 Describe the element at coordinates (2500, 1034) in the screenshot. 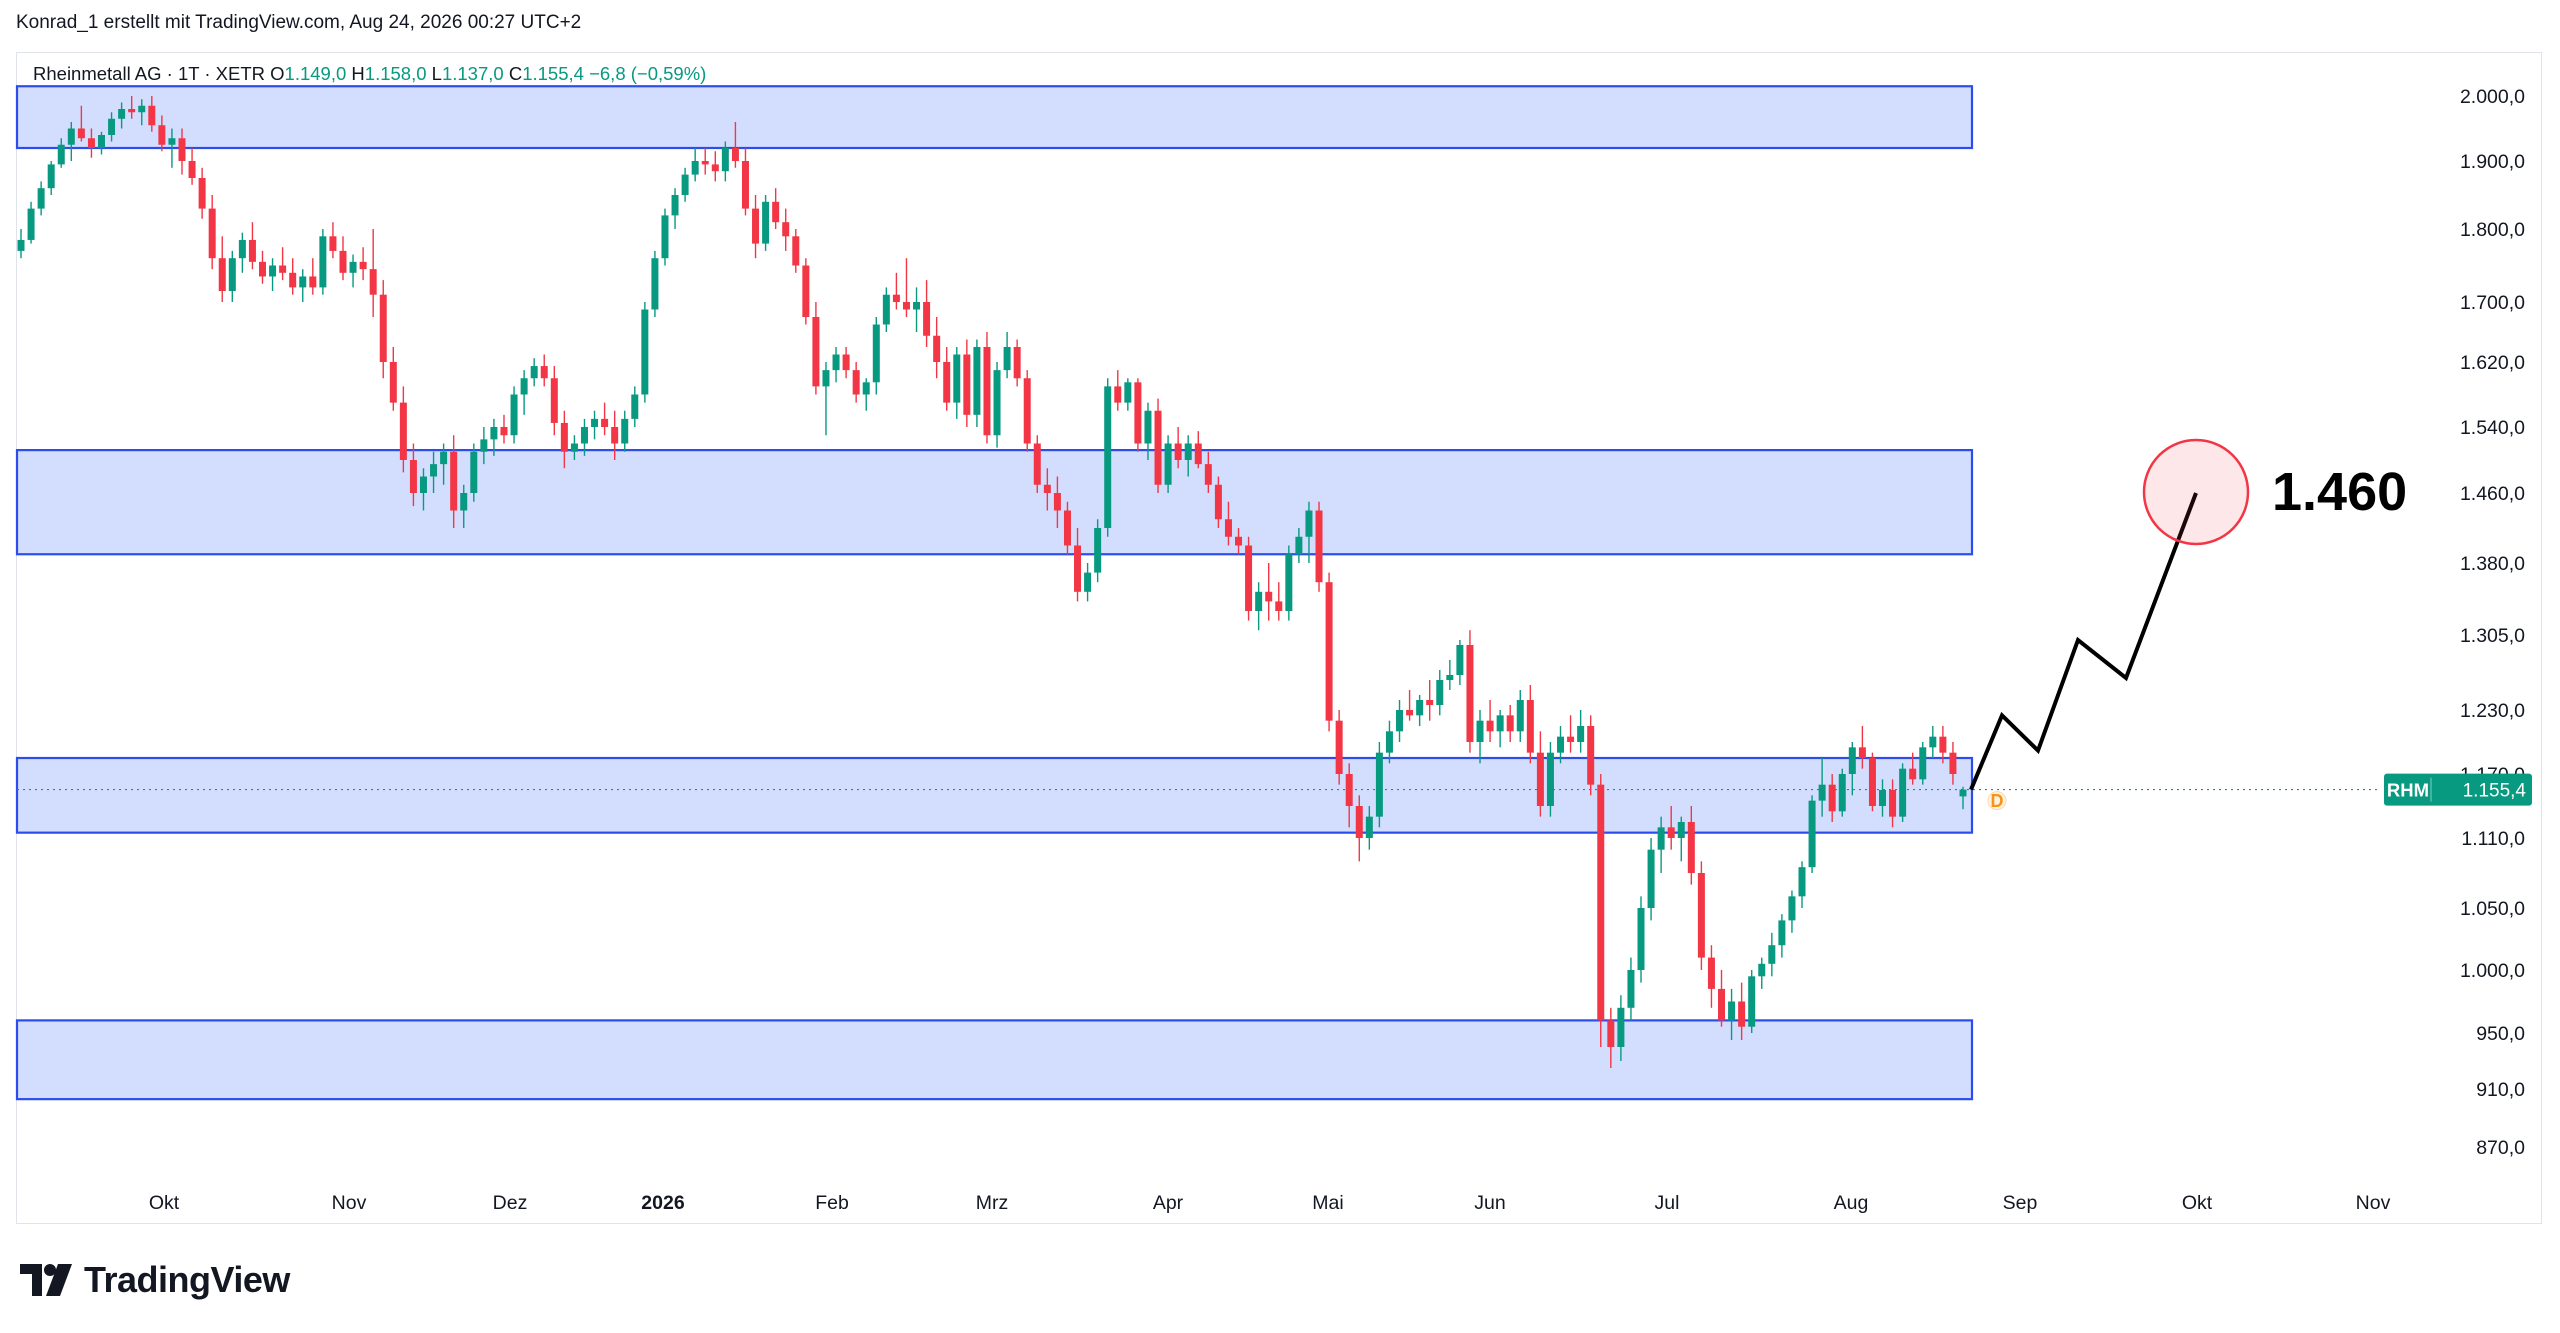

I see `y-tick-label: 950,0` at that location.